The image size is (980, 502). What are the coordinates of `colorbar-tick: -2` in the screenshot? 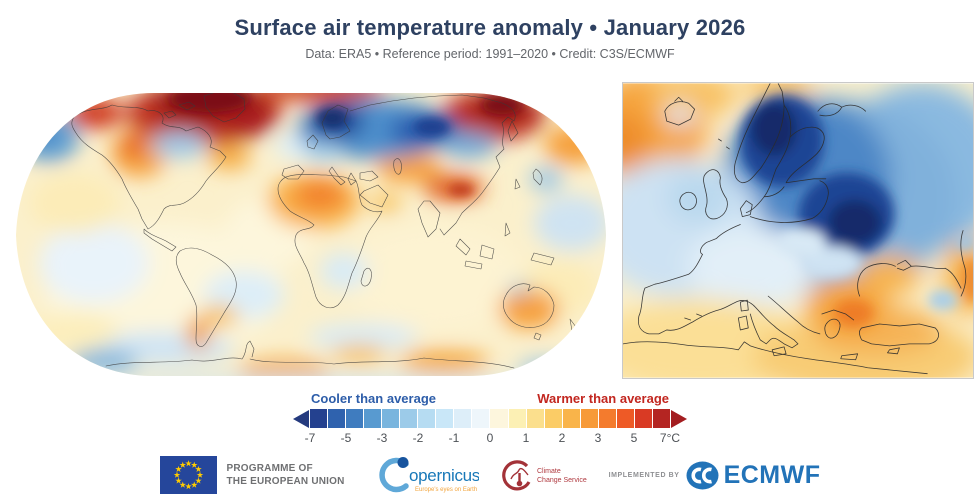 It's located at (418, 438).